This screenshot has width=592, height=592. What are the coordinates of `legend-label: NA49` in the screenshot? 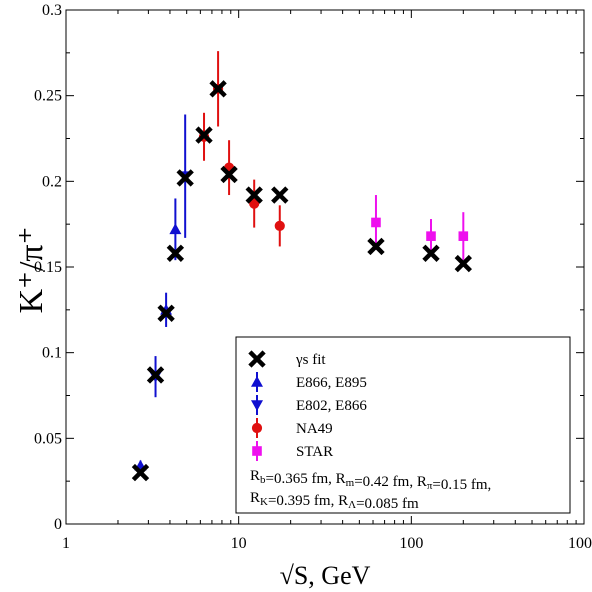 It's located at (314, 429).